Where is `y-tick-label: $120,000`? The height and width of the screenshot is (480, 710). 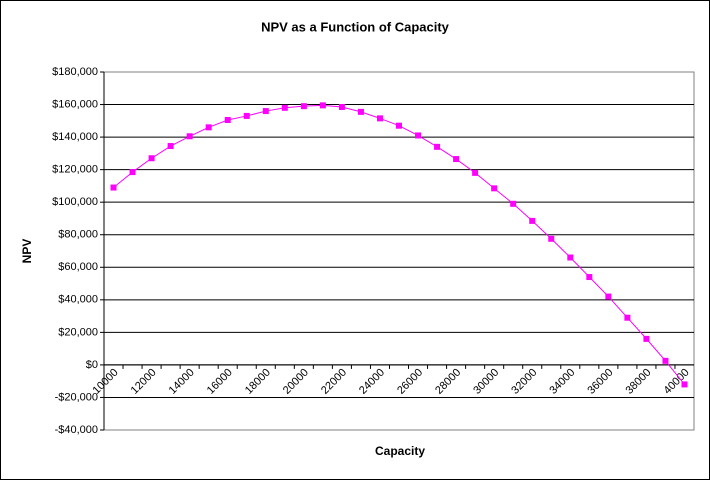
y-tick-label: $120,000 is located at coordinates (75, 170).